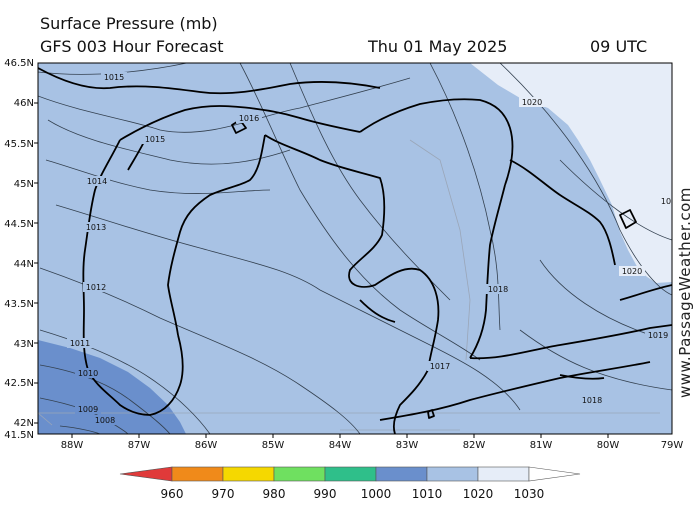 The height and width of the screenshot is (525, 700). Describe the element at coordinates (619, 46) in the screenshot. I see `forecast-time: 09 UTC` at that location.